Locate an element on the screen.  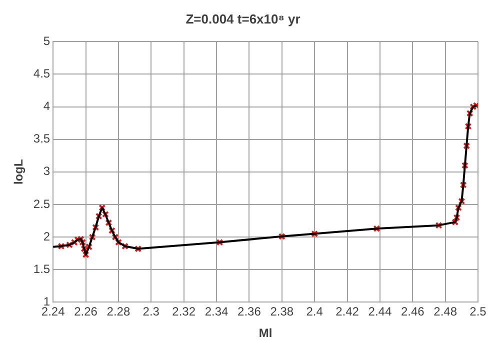
y-tick-label: 2 is located at coordinates (46, 236).